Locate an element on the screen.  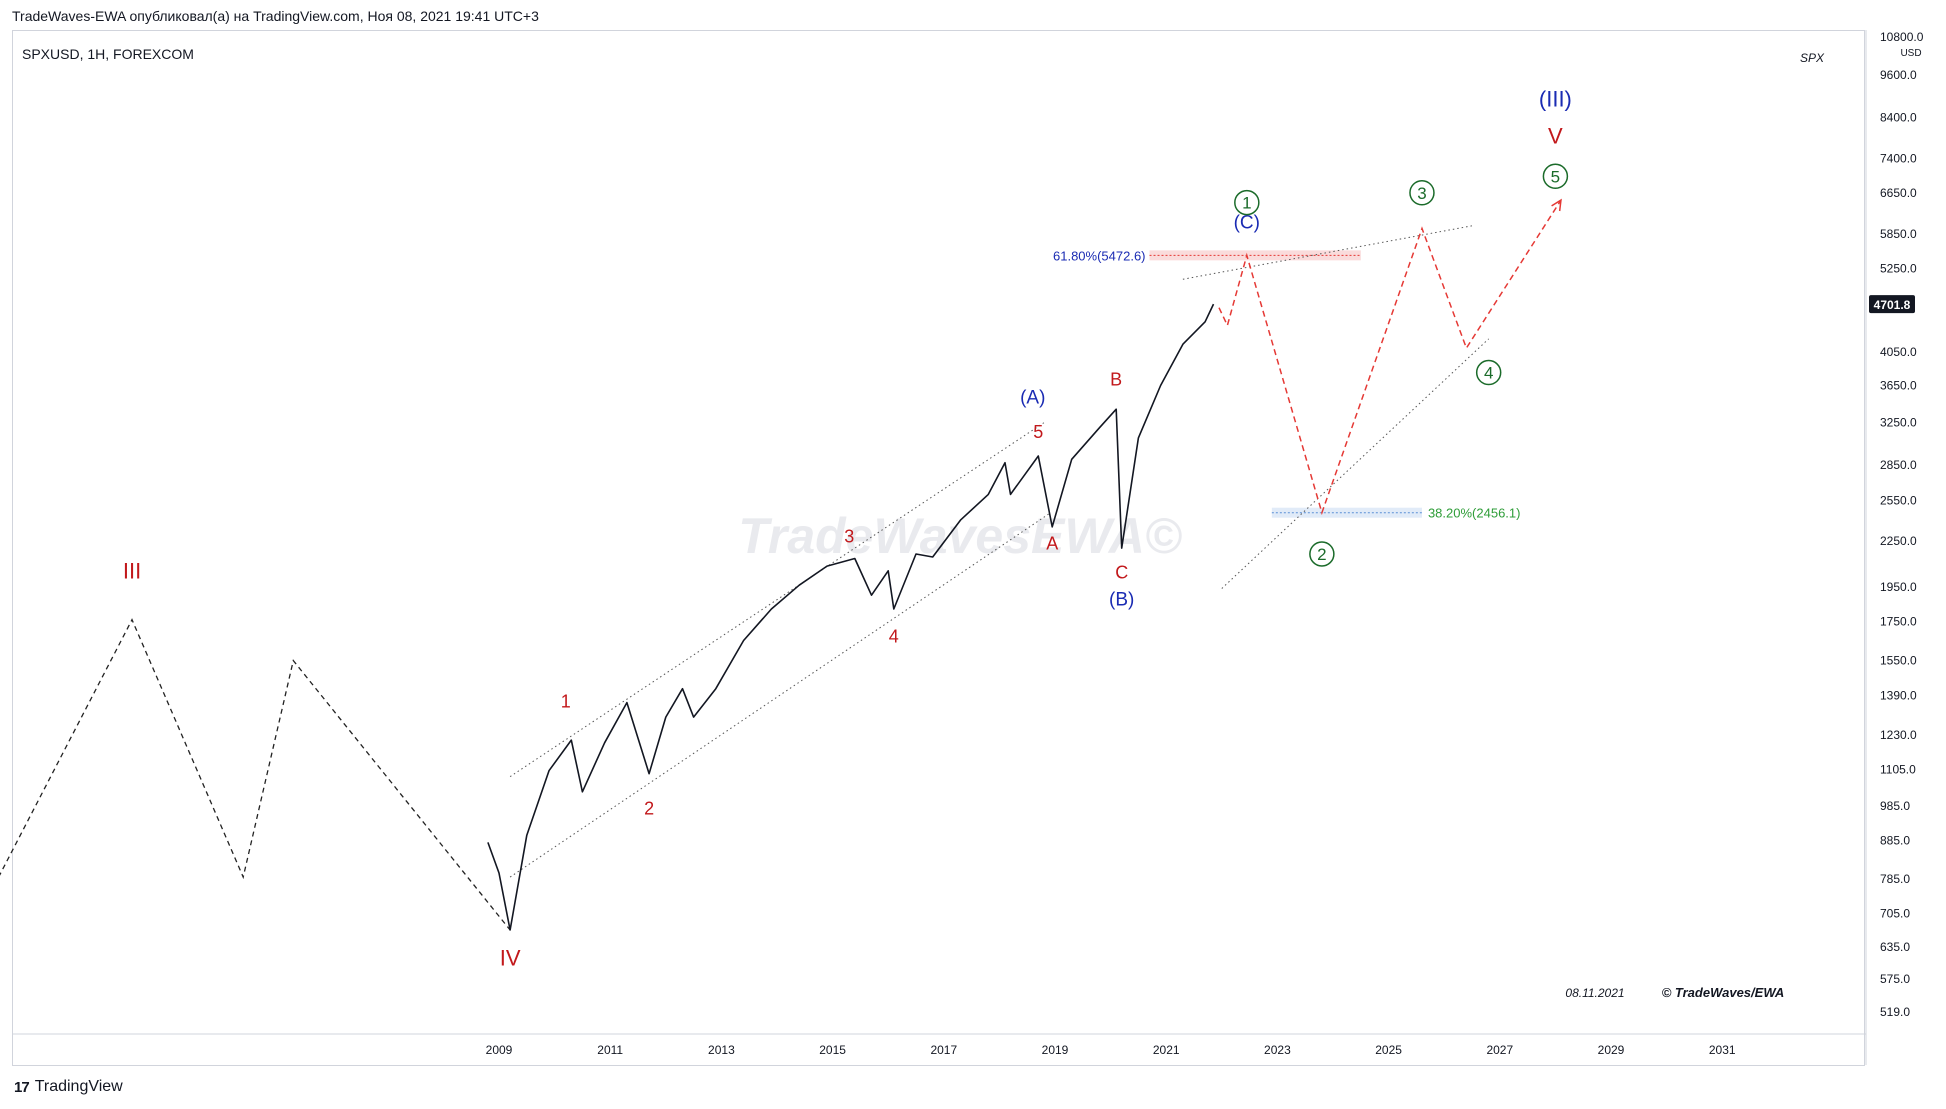
circled-wave-label-4: 2 is located at coordinates (1321, 554).